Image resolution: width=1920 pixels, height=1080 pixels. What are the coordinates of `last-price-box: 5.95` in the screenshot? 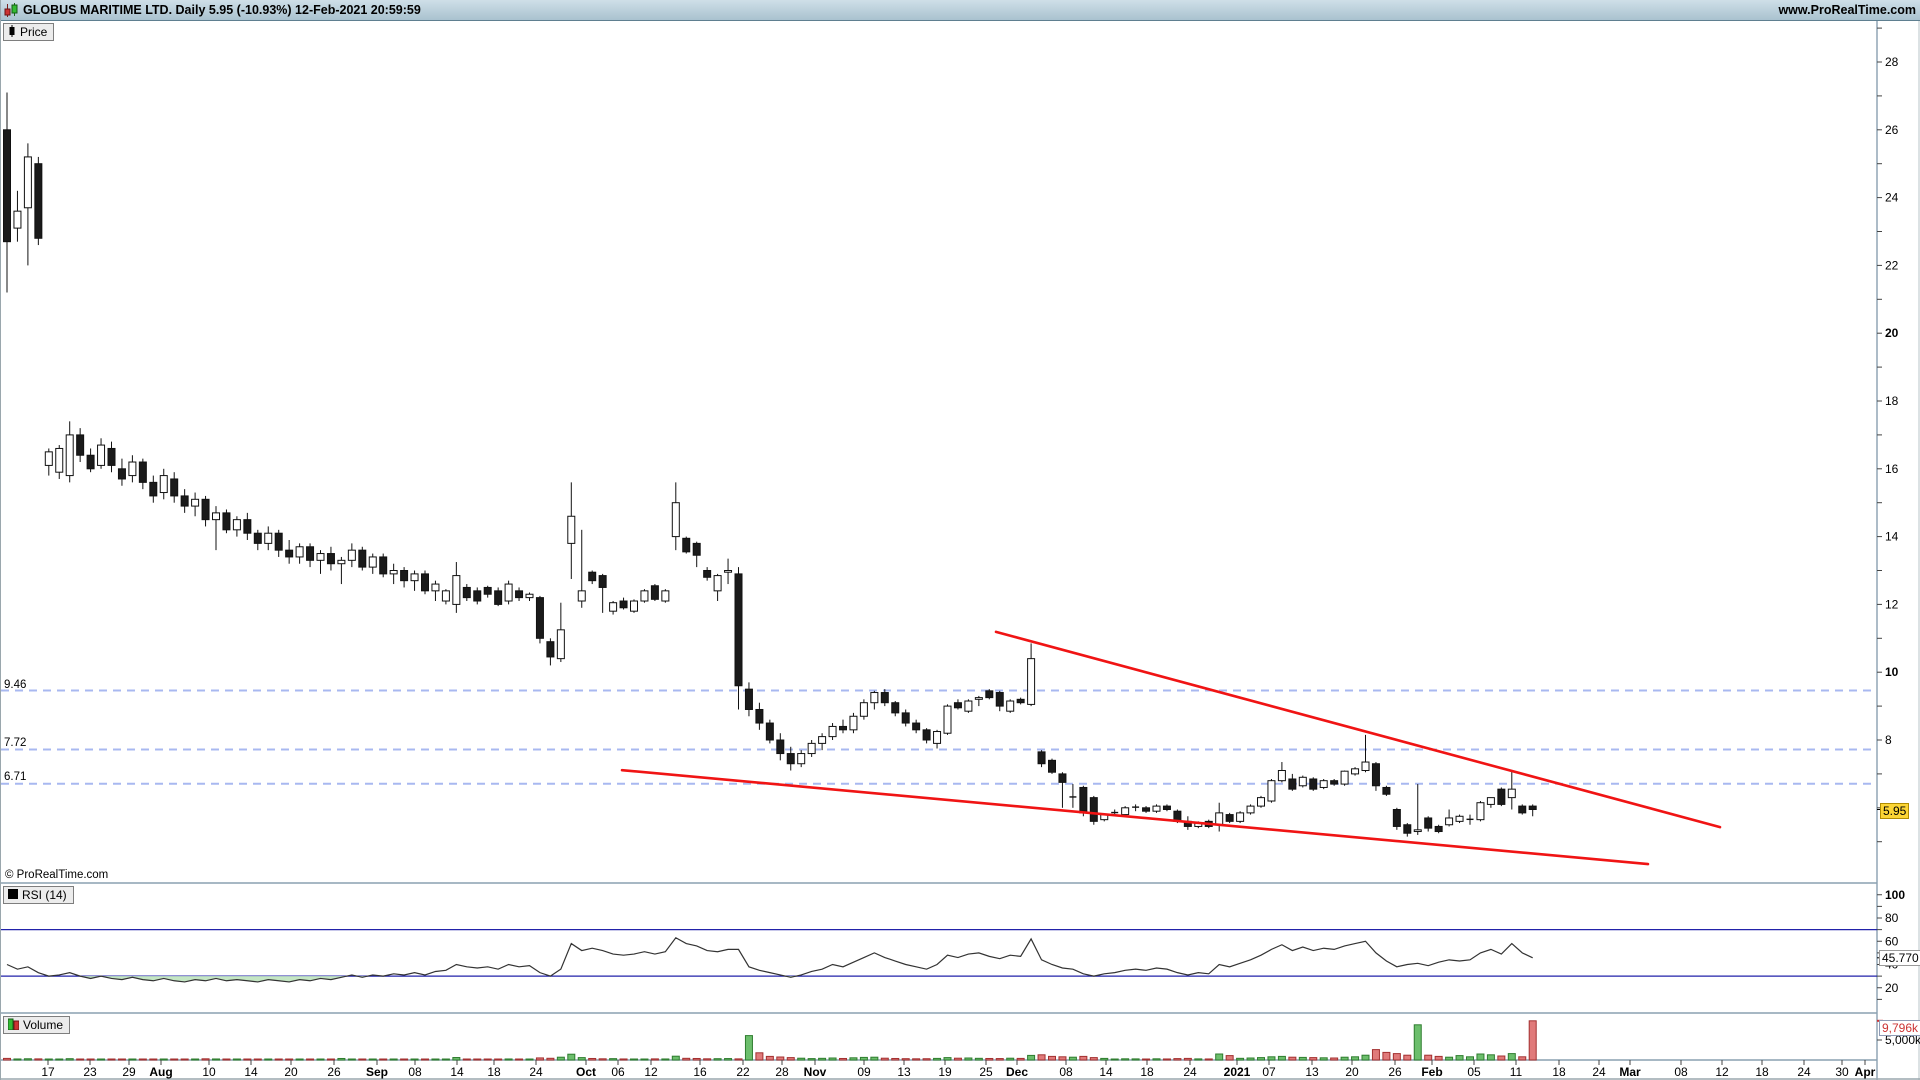 It's located at (1895, 811).